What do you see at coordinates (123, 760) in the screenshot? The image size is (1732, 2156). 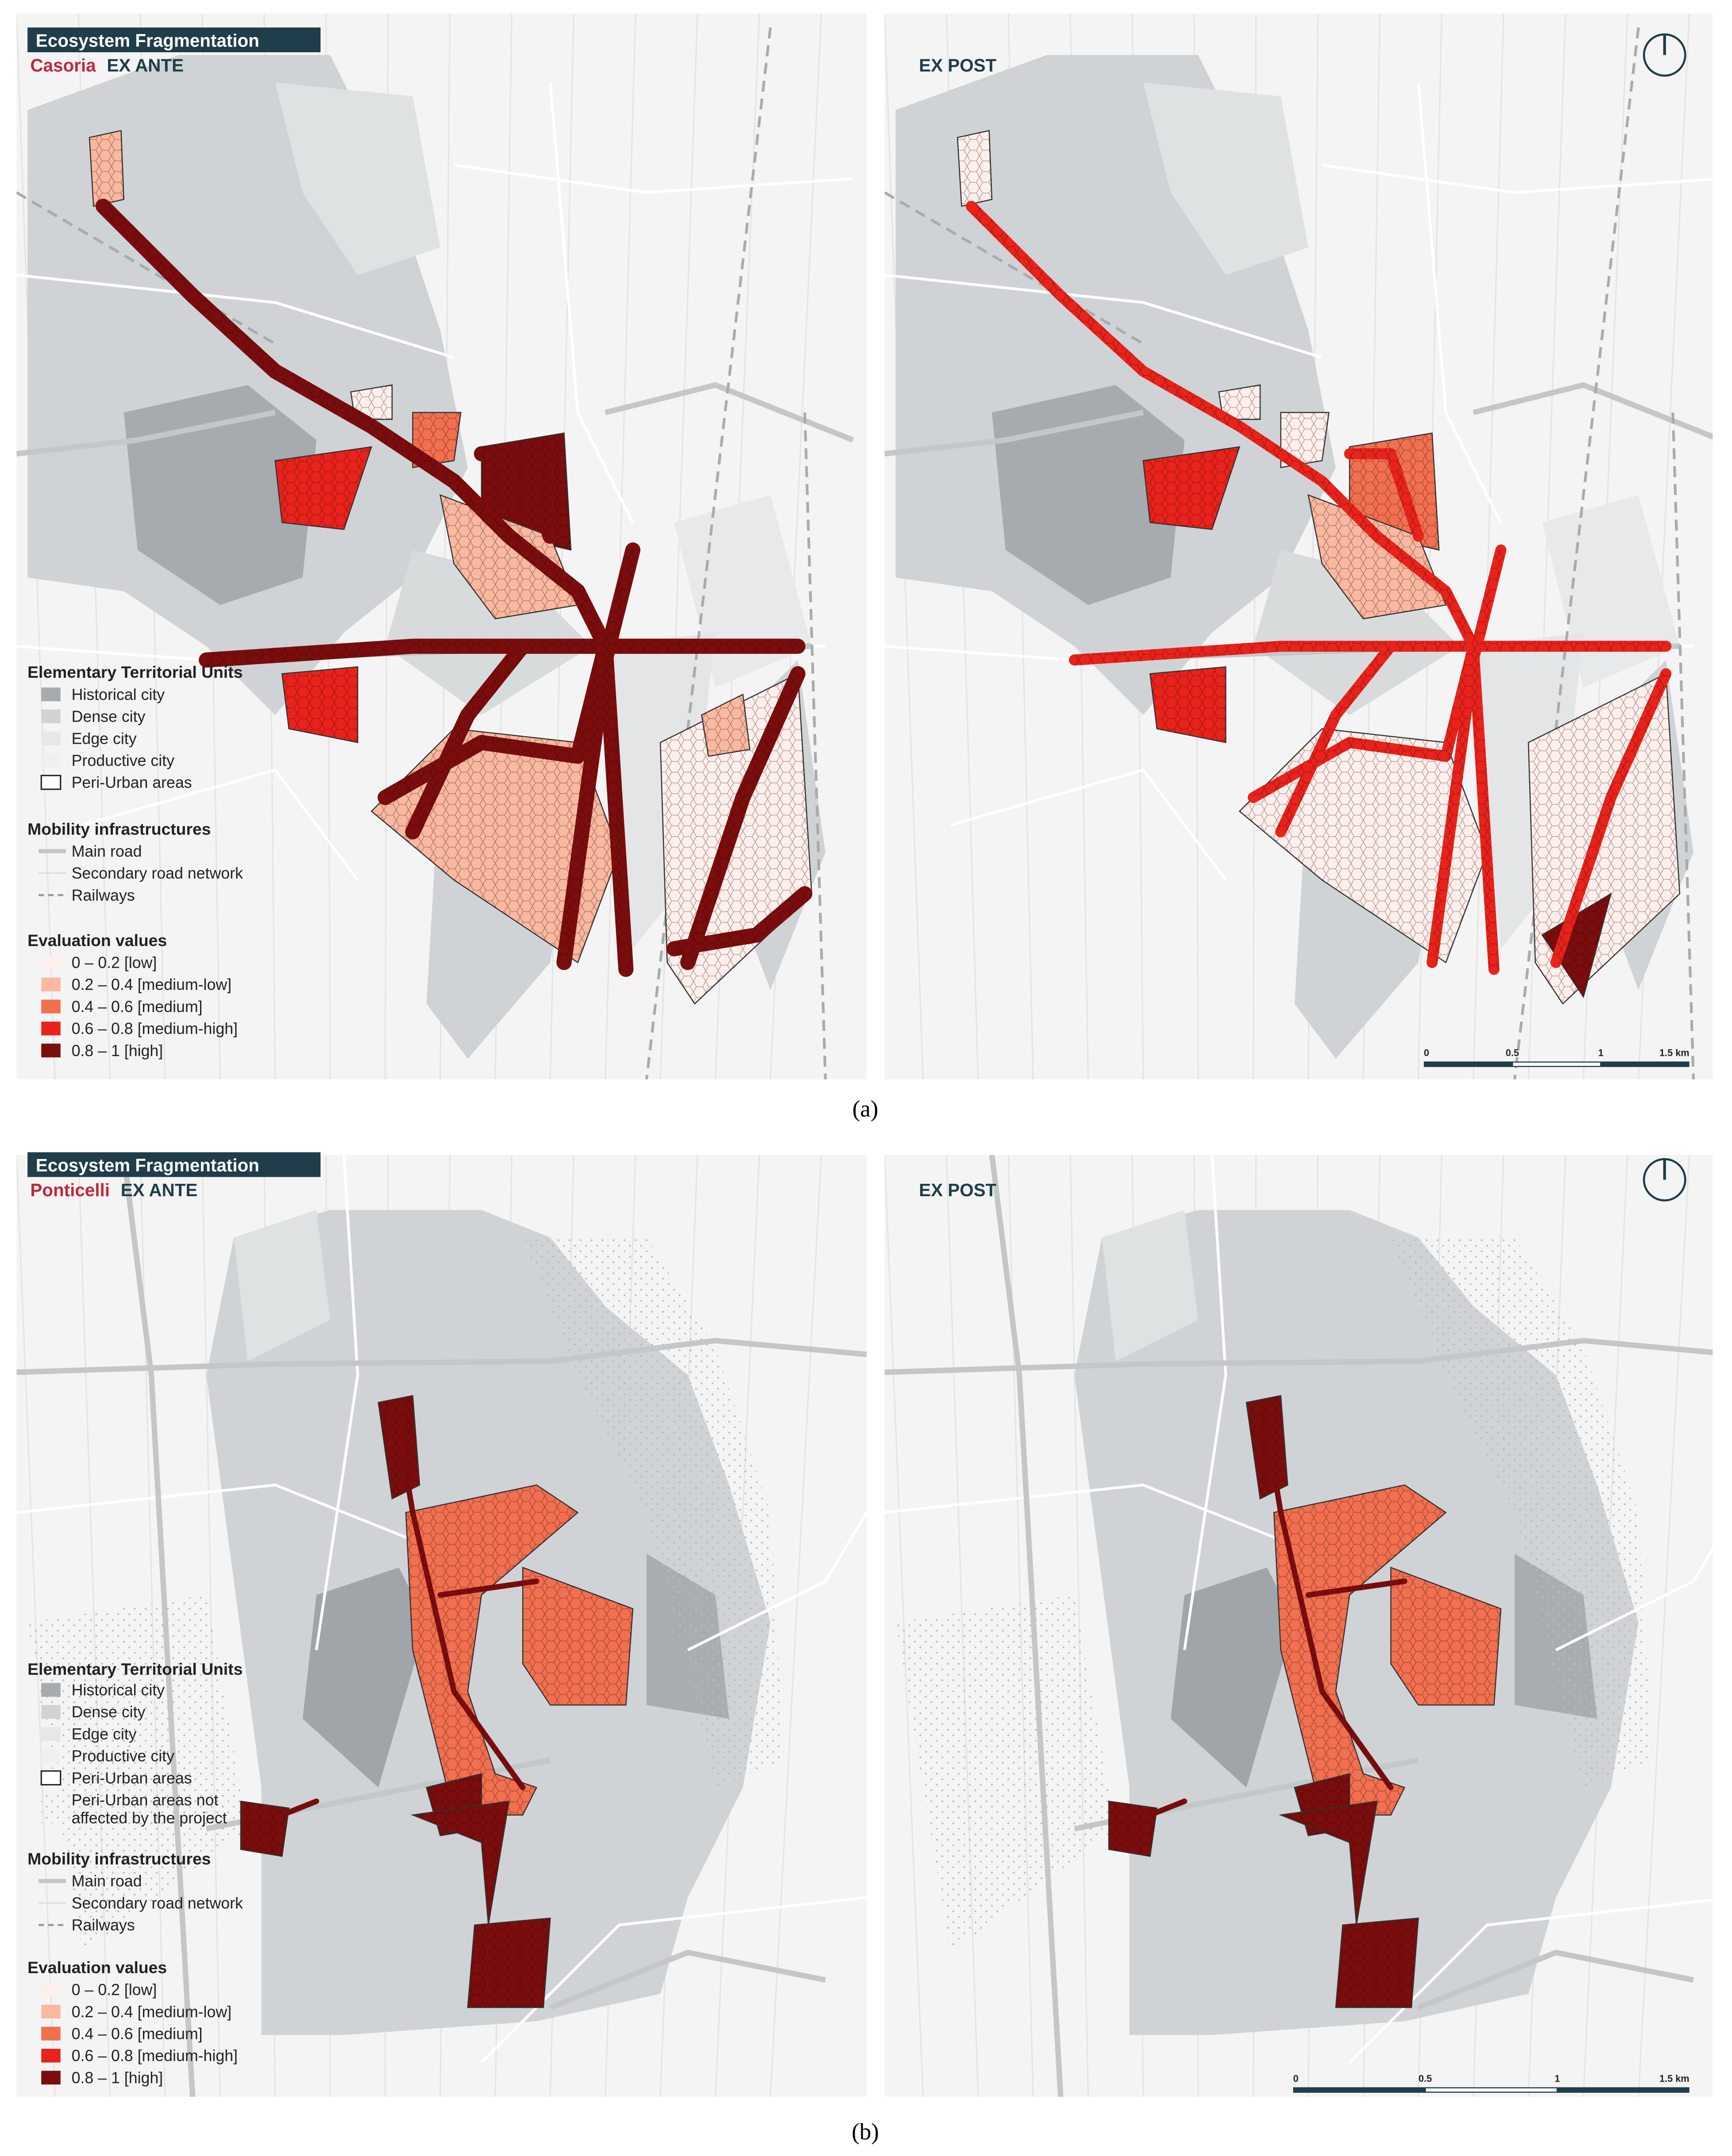 I see `legend-label: Productive city` at bounding box center [123, 760].